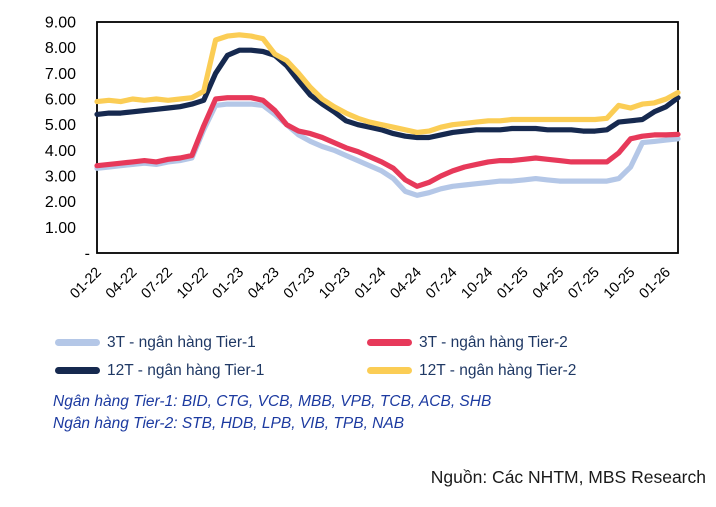  What do you see at coordinates (264, 284) in the screenshot?
I see `x-tick-label: 04-23` at bounding box center [264, 284].